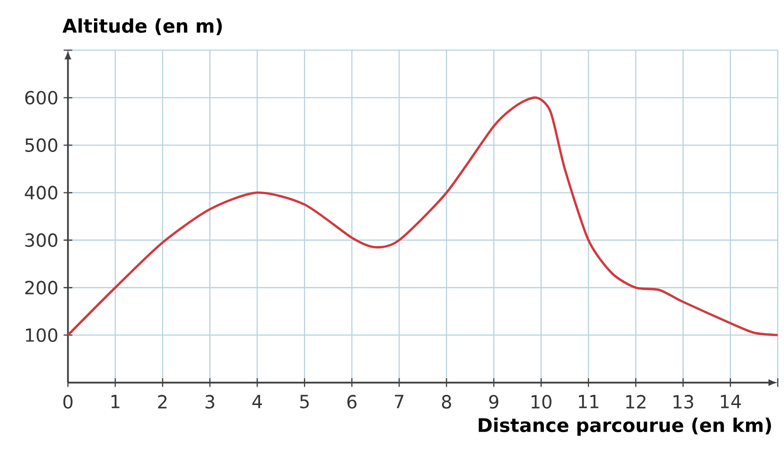 This screenshot has height=455, width=784. What do you see at coordinates (142, 27) in the screenshot?
I see `y-axis-title: Altitude (en m)` at bounding box center [142, 27].